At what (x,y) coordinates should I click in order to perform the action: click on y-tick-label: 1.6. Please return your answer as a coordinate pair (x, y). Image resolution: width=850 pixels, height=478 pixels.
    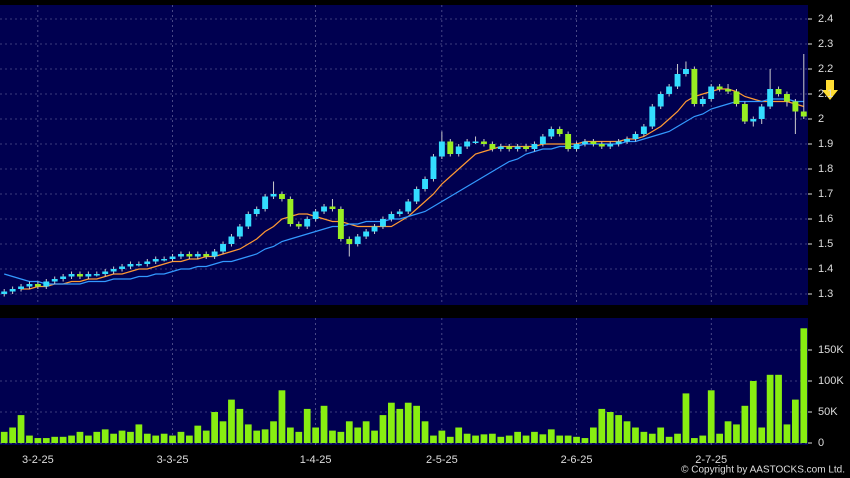
    Looking at the image, I should click on (825, 219).